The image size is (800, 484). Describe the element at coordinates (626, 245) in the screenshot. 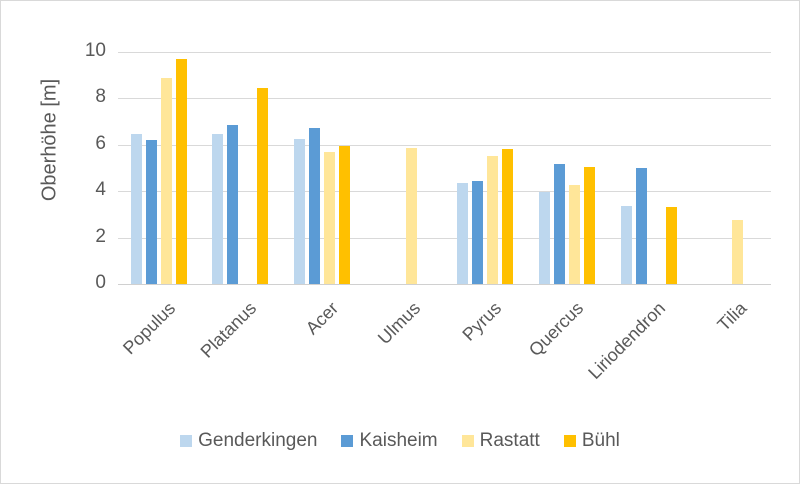

I see `bar-liriodendron-genderkingen` at that location.